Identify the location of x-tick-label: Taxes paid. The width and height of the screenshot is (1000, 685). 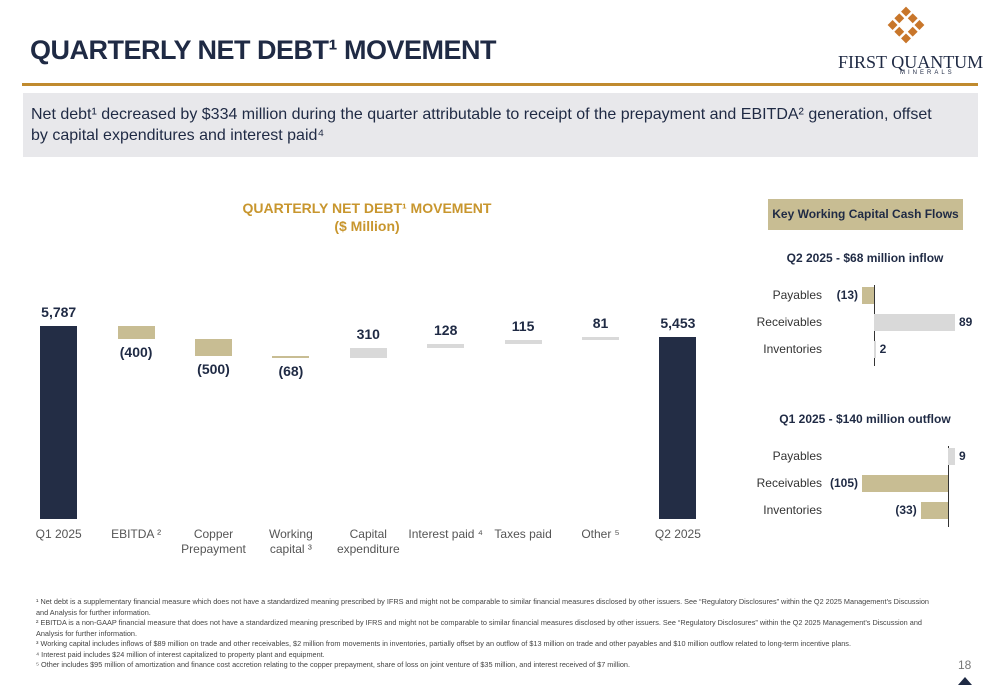
(523, 534).